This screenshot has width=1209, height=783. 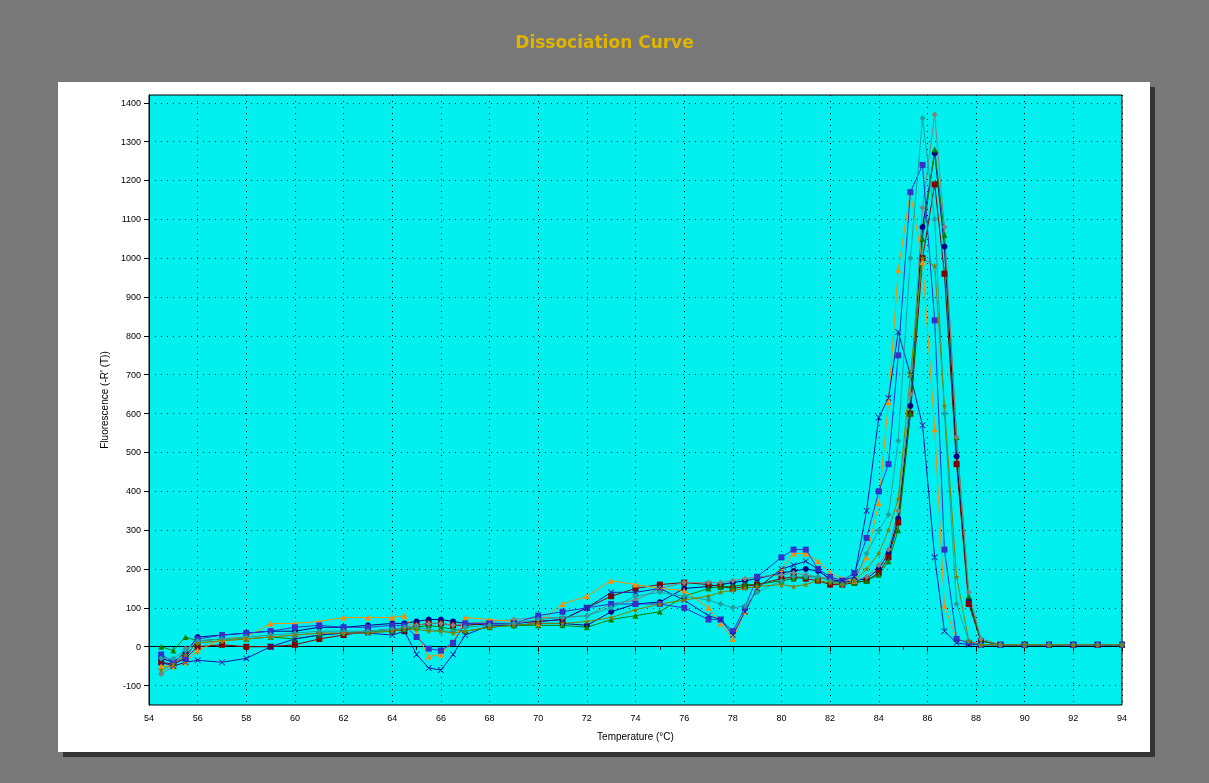 I want to click on y-tick-label: 900, so click(x=133, y=297).